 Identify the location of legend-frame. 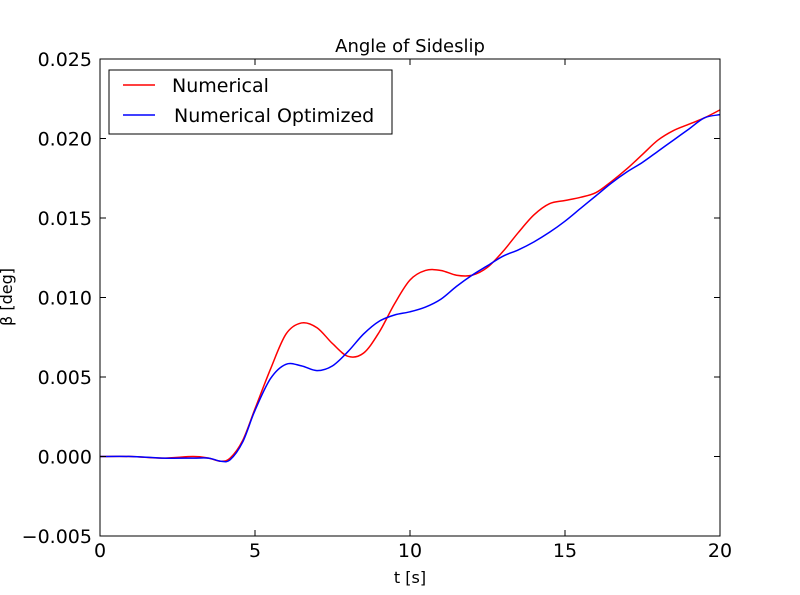
(250, 102).